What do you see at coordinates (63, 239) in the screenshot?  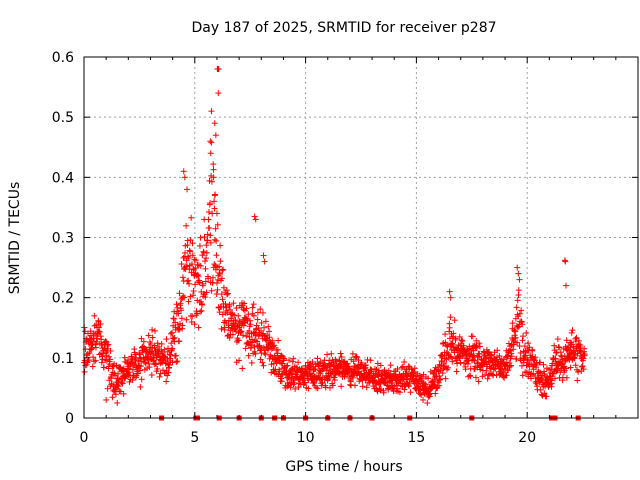 I see `y-tick-label: 0.3` at bounding box center [63, 239].